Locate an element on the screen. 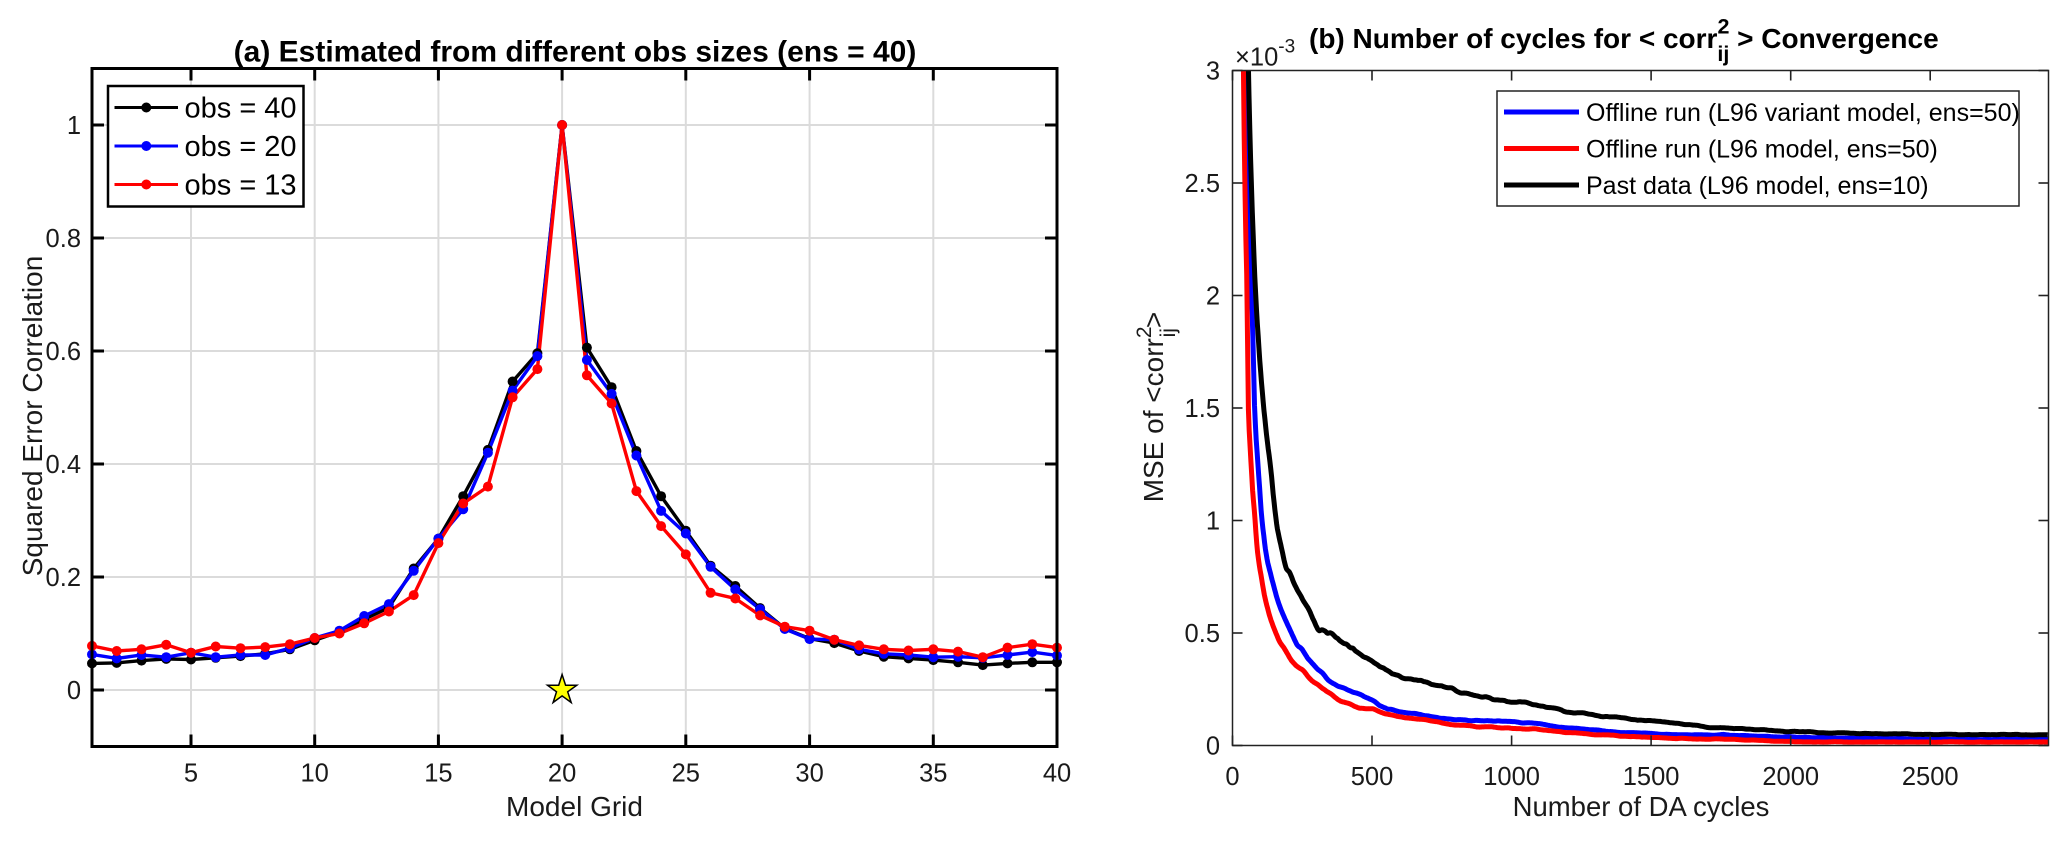 The height and width of the screenshot is (850, 2067). svg-text: 0.2 is located at coordinates (63, 578).